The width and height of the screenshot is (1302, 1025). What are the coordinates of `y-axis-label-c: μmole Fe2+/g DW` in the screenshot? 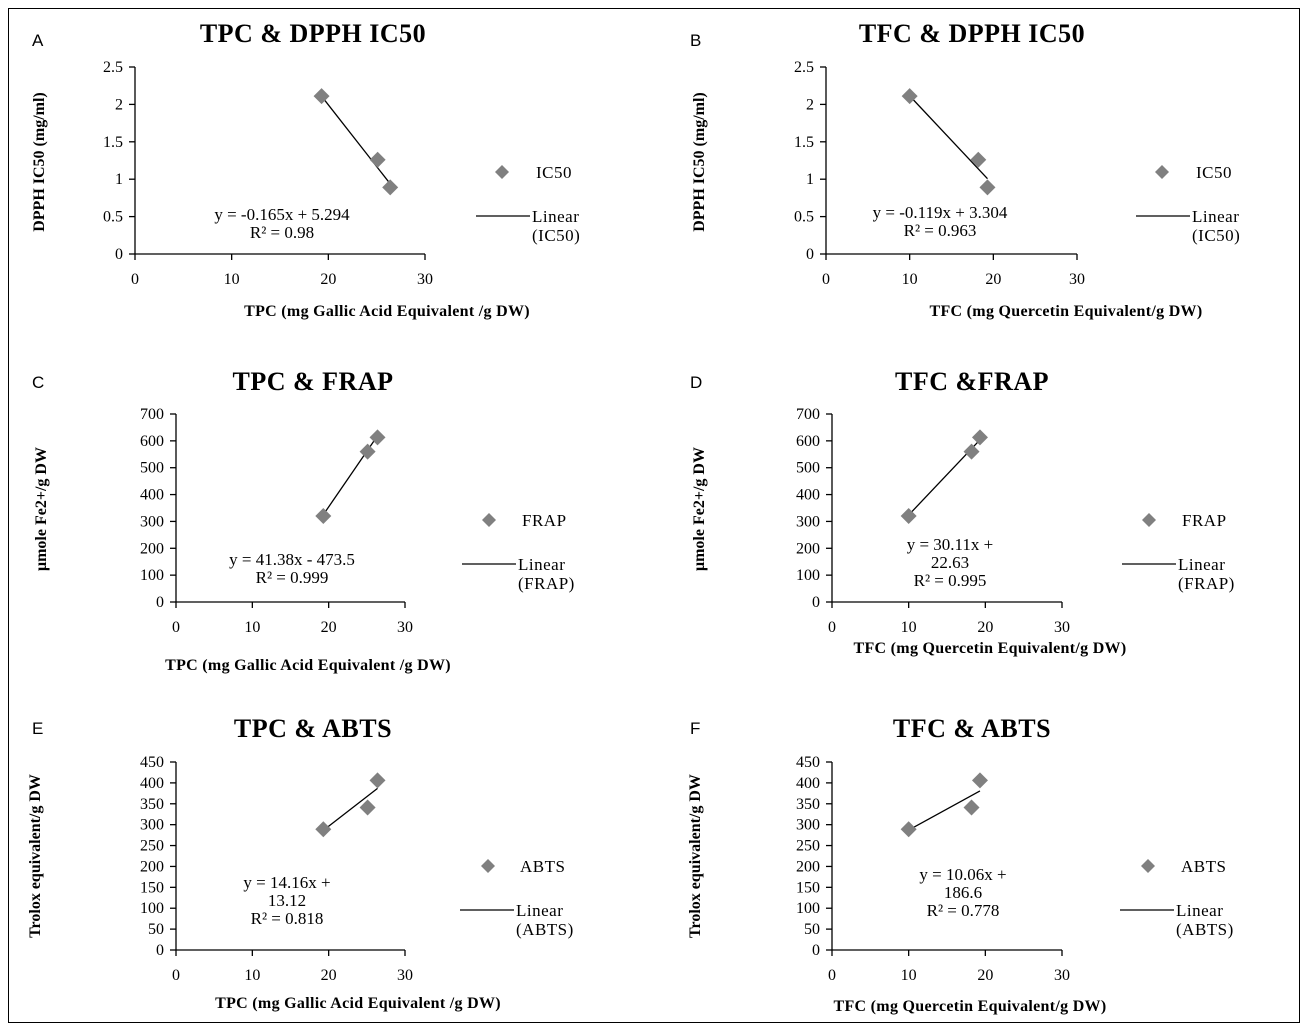 It's located at (41, 509).